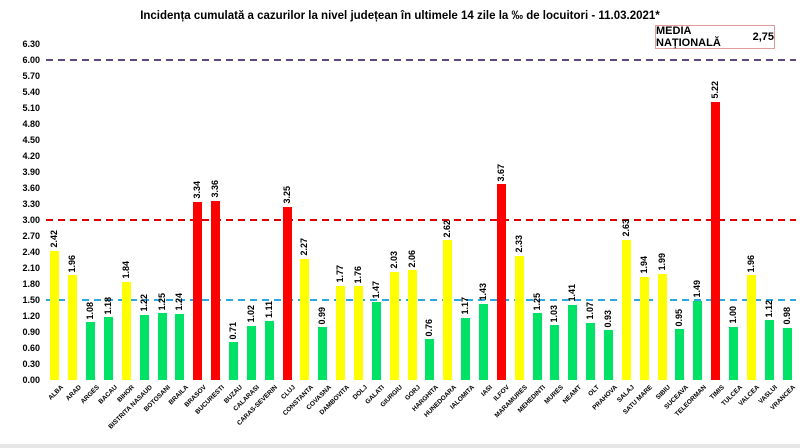 This screenshot has width=800, height=448. I want to click on bar-braila, so click(180, 346).